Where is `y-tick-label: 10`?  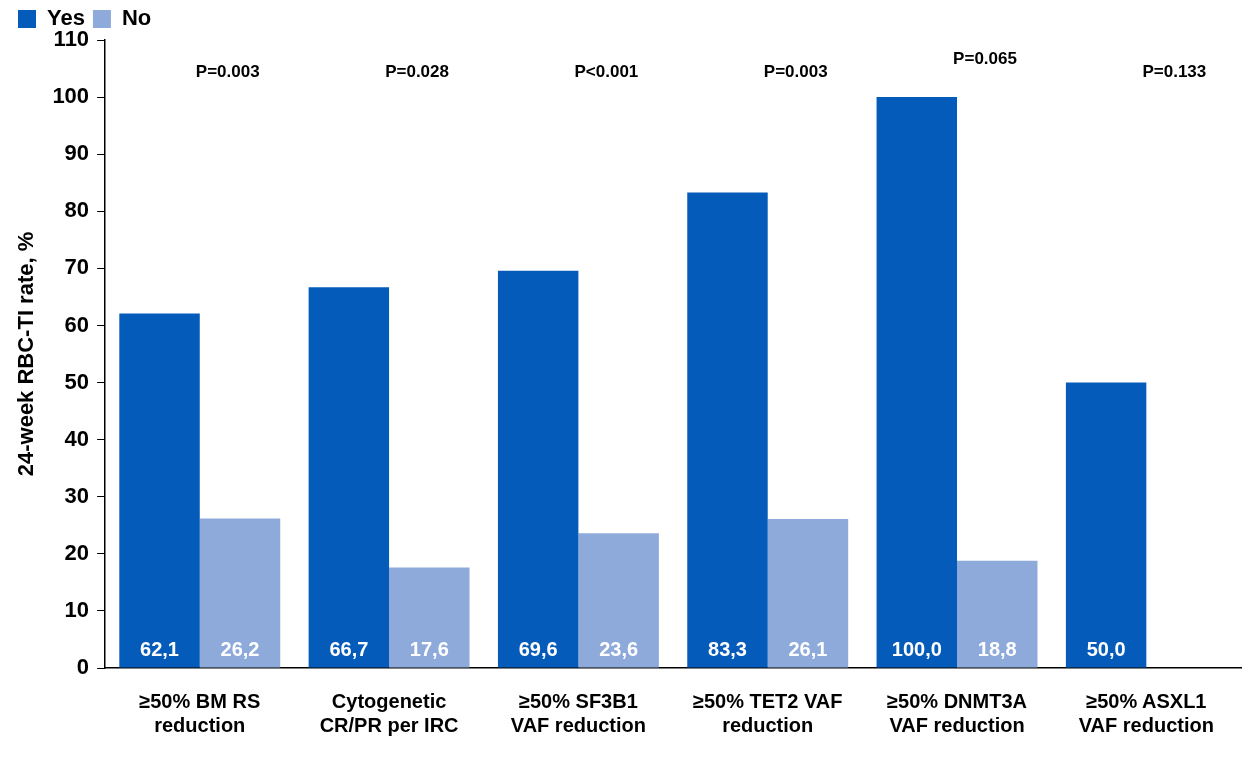
y-tick-label: 10 is located at coordinates (77, 609).